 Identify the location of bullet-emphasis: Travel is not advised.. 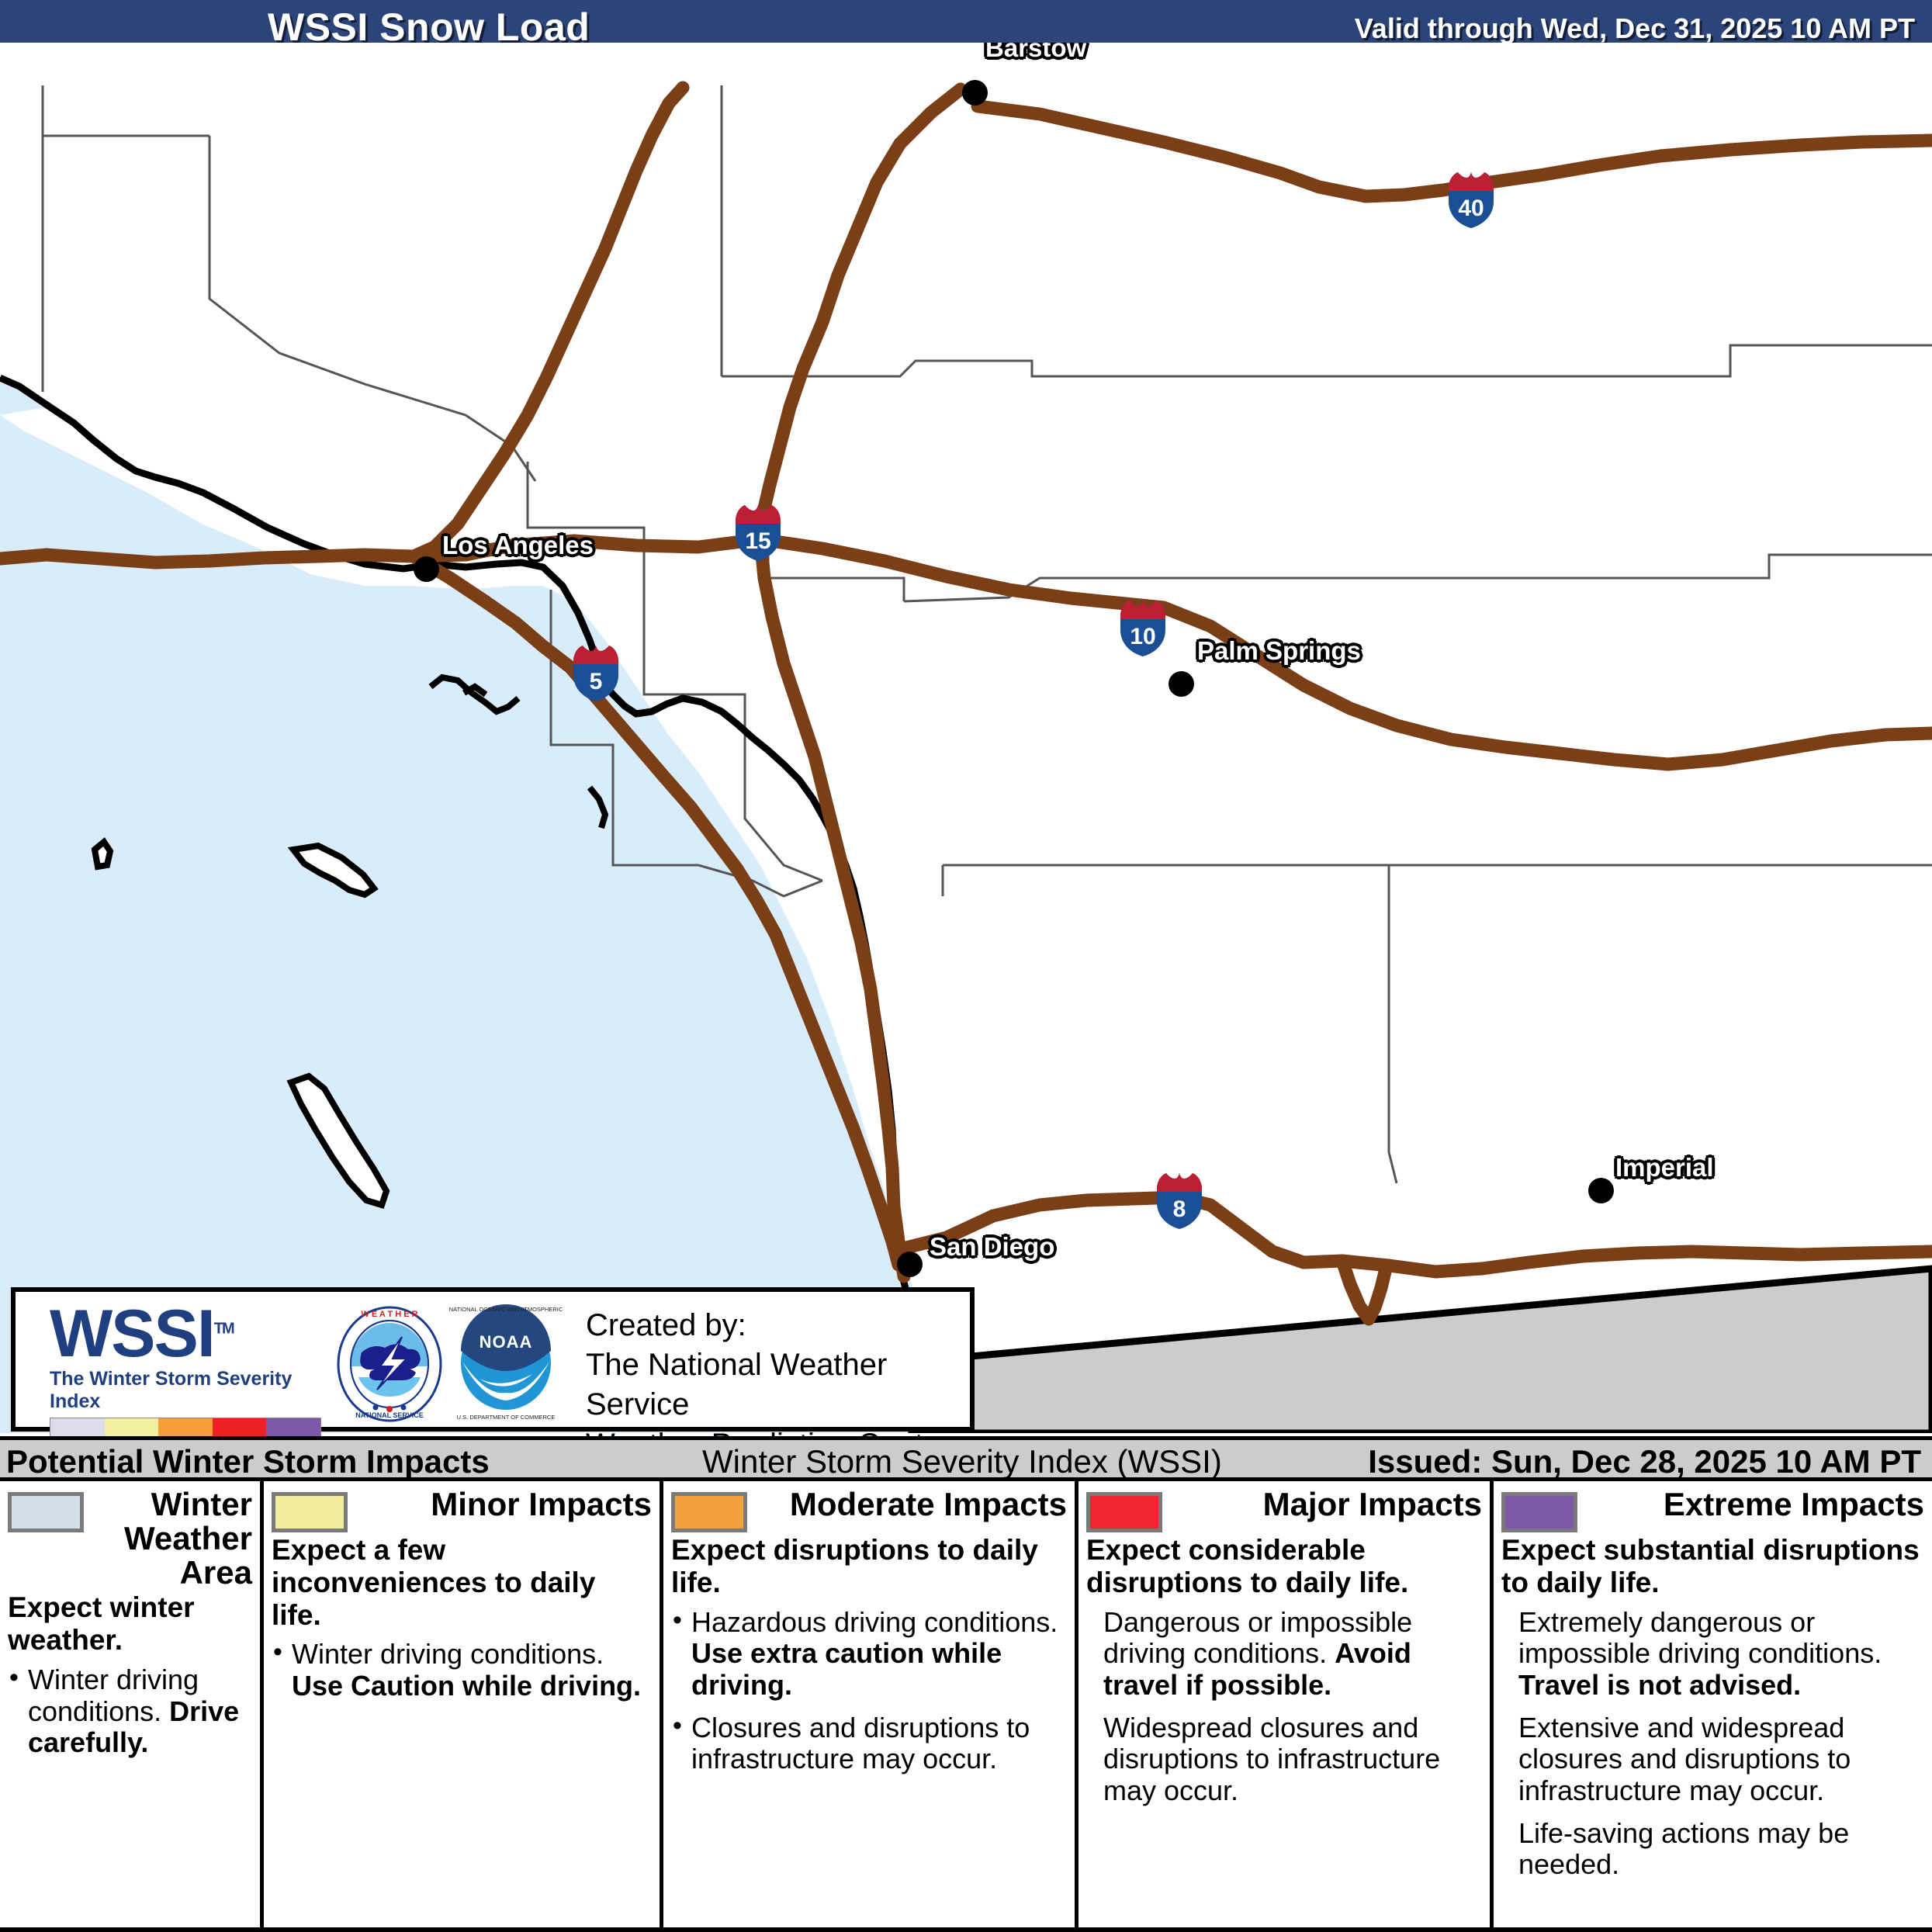
(1660, 1685).